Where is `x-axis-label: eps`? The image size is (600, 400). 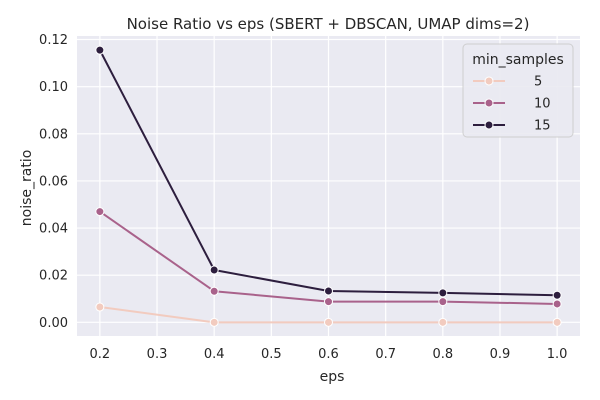 x-axis-label: eps is located at coordinates (332, 377).